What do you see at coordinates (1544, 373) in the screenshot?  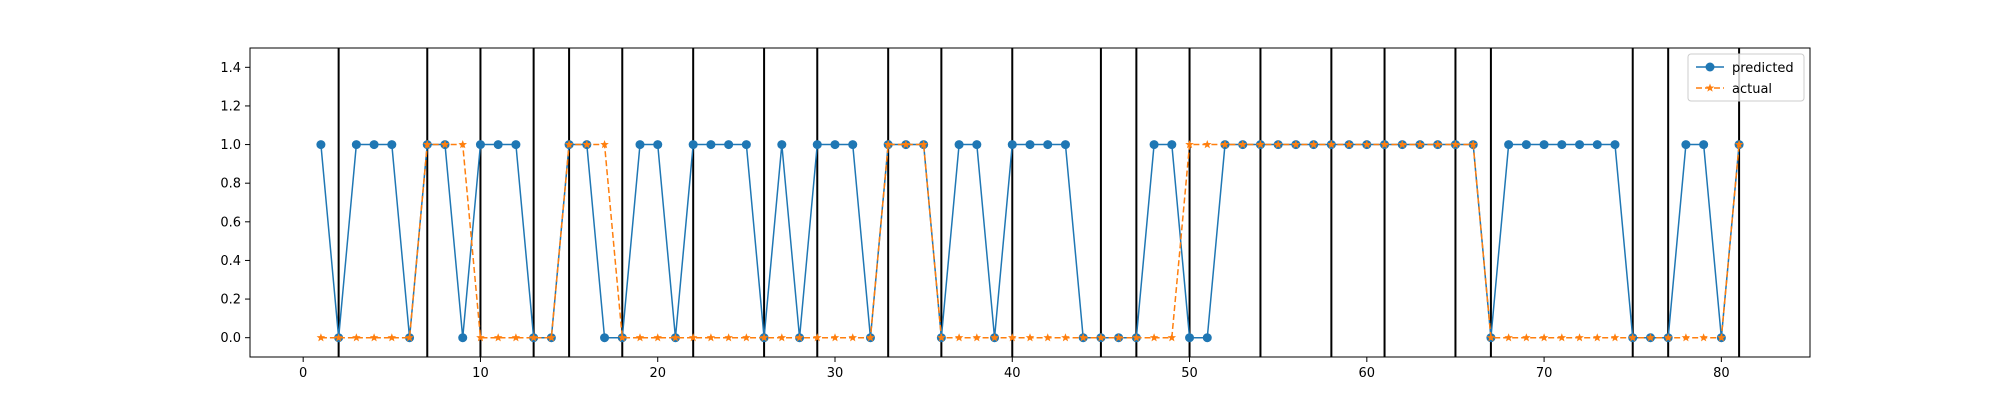 I see `x-tick-label: 70` at bounding box center [1544, 373].